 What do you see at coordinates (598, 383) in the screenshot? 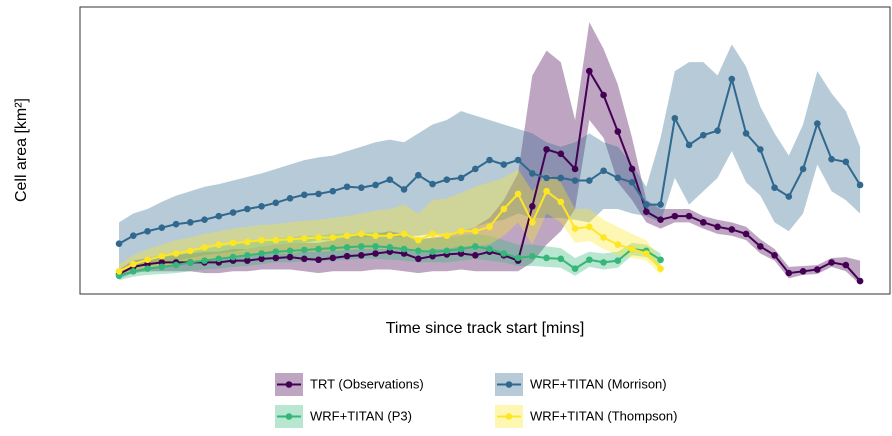
I see `legend-label: WRF+TITAN (Morrison)` at bounding box center [598, 383].